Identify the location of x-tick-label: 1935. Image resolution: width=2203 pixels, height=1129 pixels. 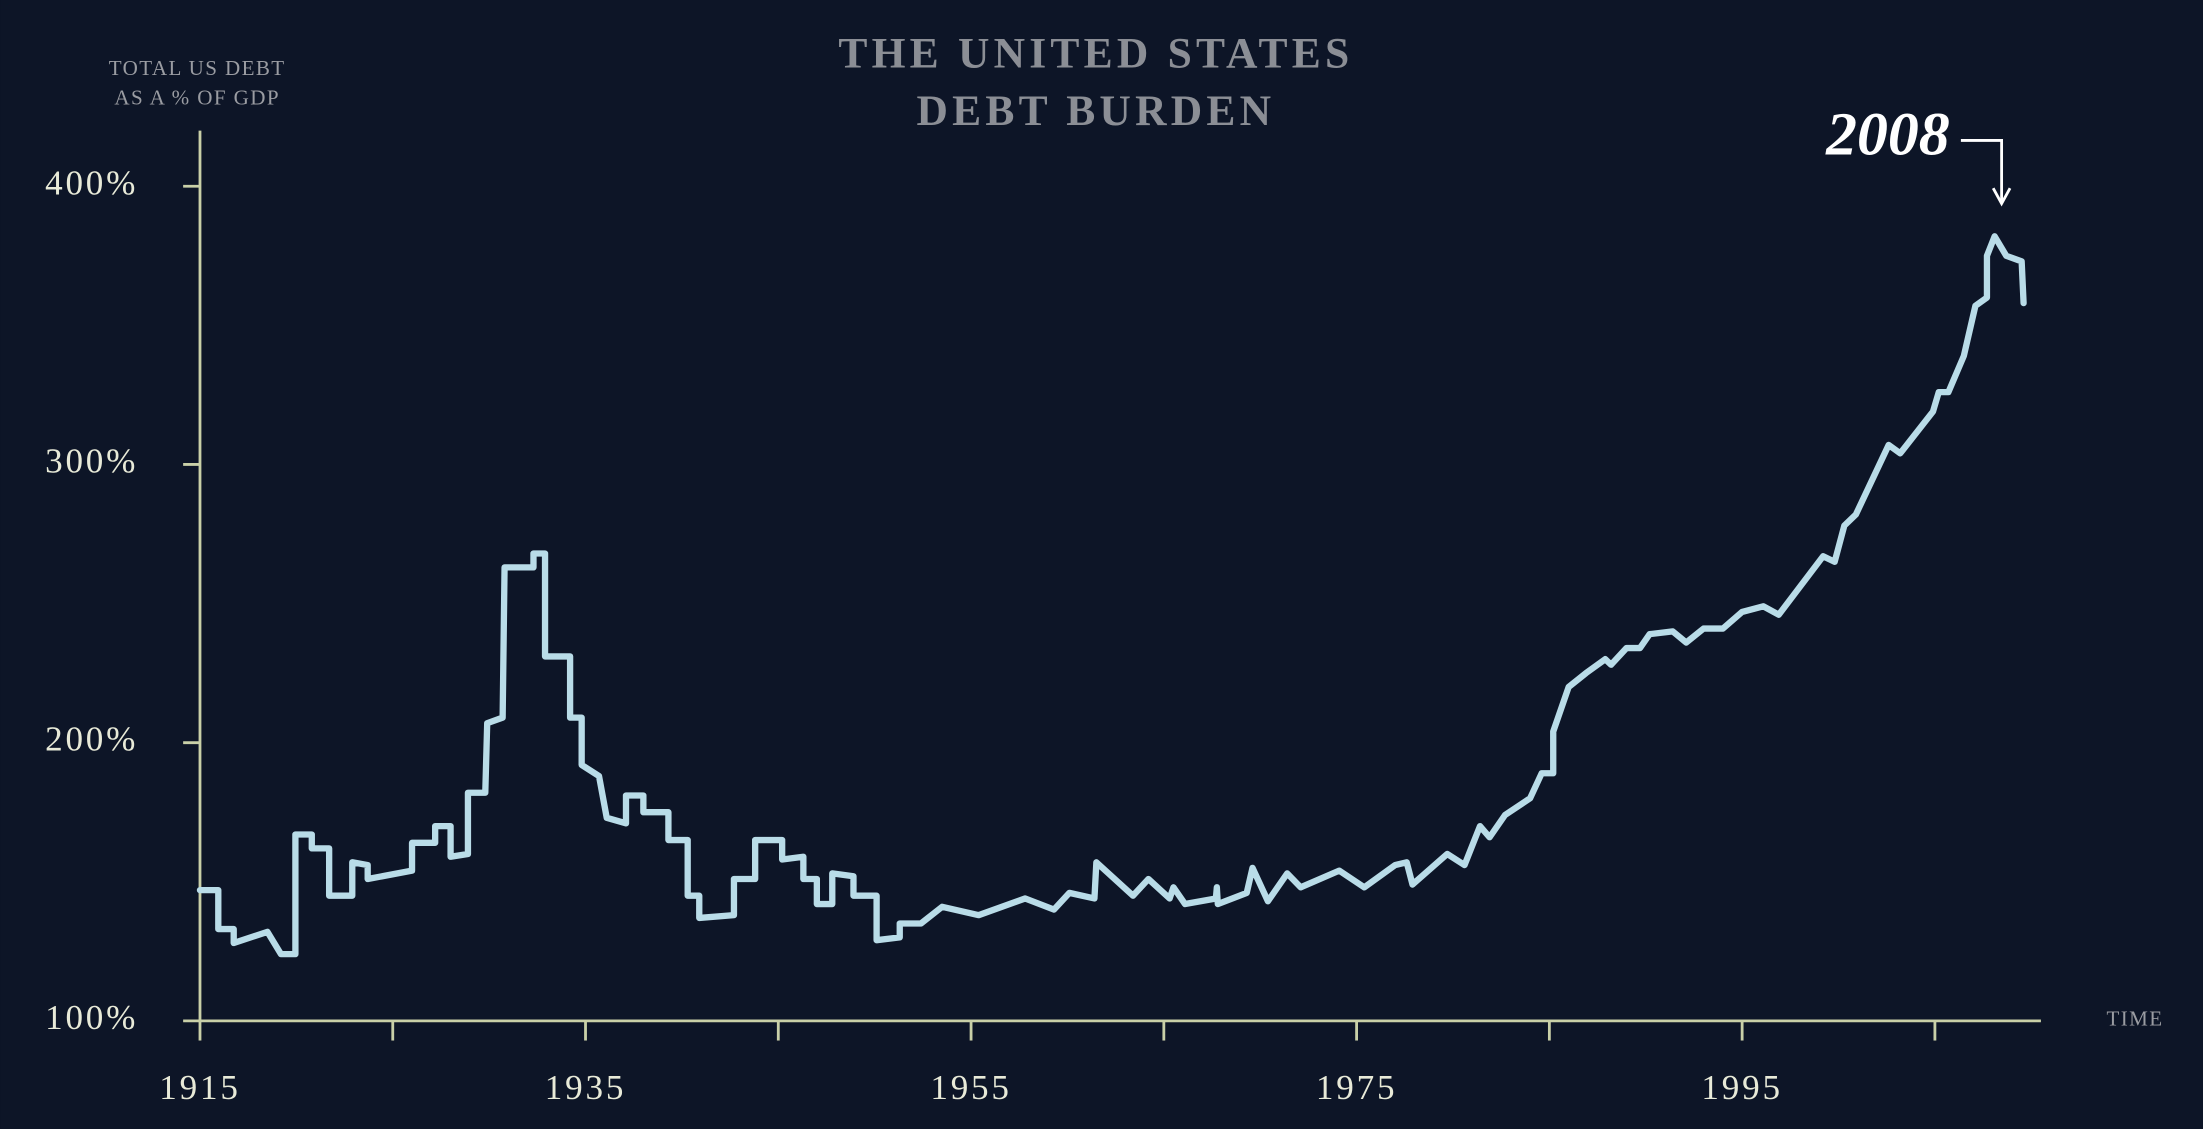
(585, 1087).